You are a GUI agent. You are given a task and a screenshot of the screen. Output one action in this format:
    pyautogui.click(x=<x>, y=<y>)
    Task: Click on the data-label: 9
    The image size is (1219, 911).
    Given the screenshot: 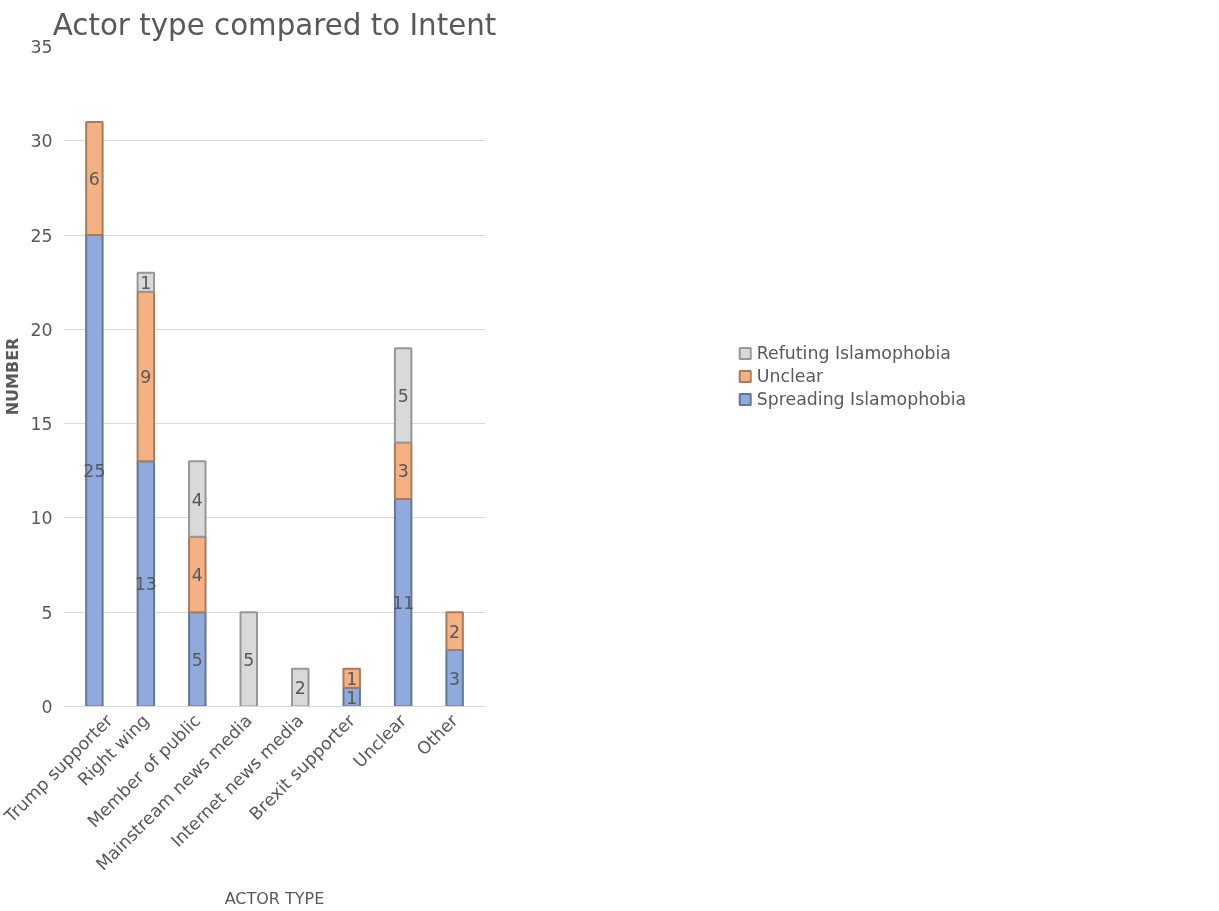 What is the action you would take?
    pyautogui.click(x=146, y=377)
    